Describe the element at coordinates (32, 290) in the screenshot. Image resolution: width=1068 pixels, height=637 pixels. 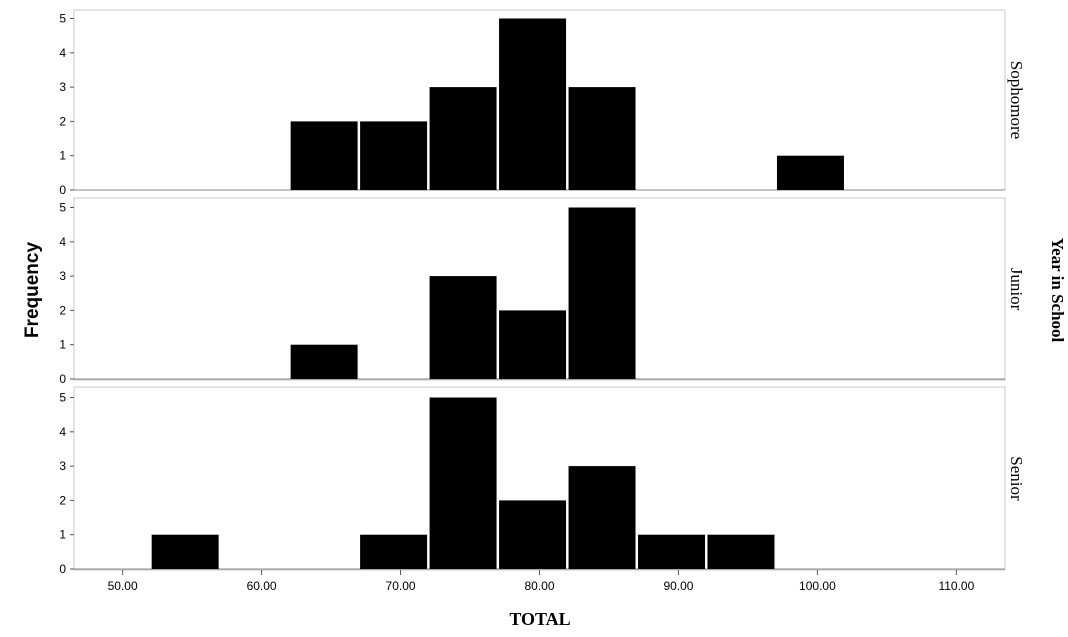
I see `y-axis-label: Frequency` at that location.